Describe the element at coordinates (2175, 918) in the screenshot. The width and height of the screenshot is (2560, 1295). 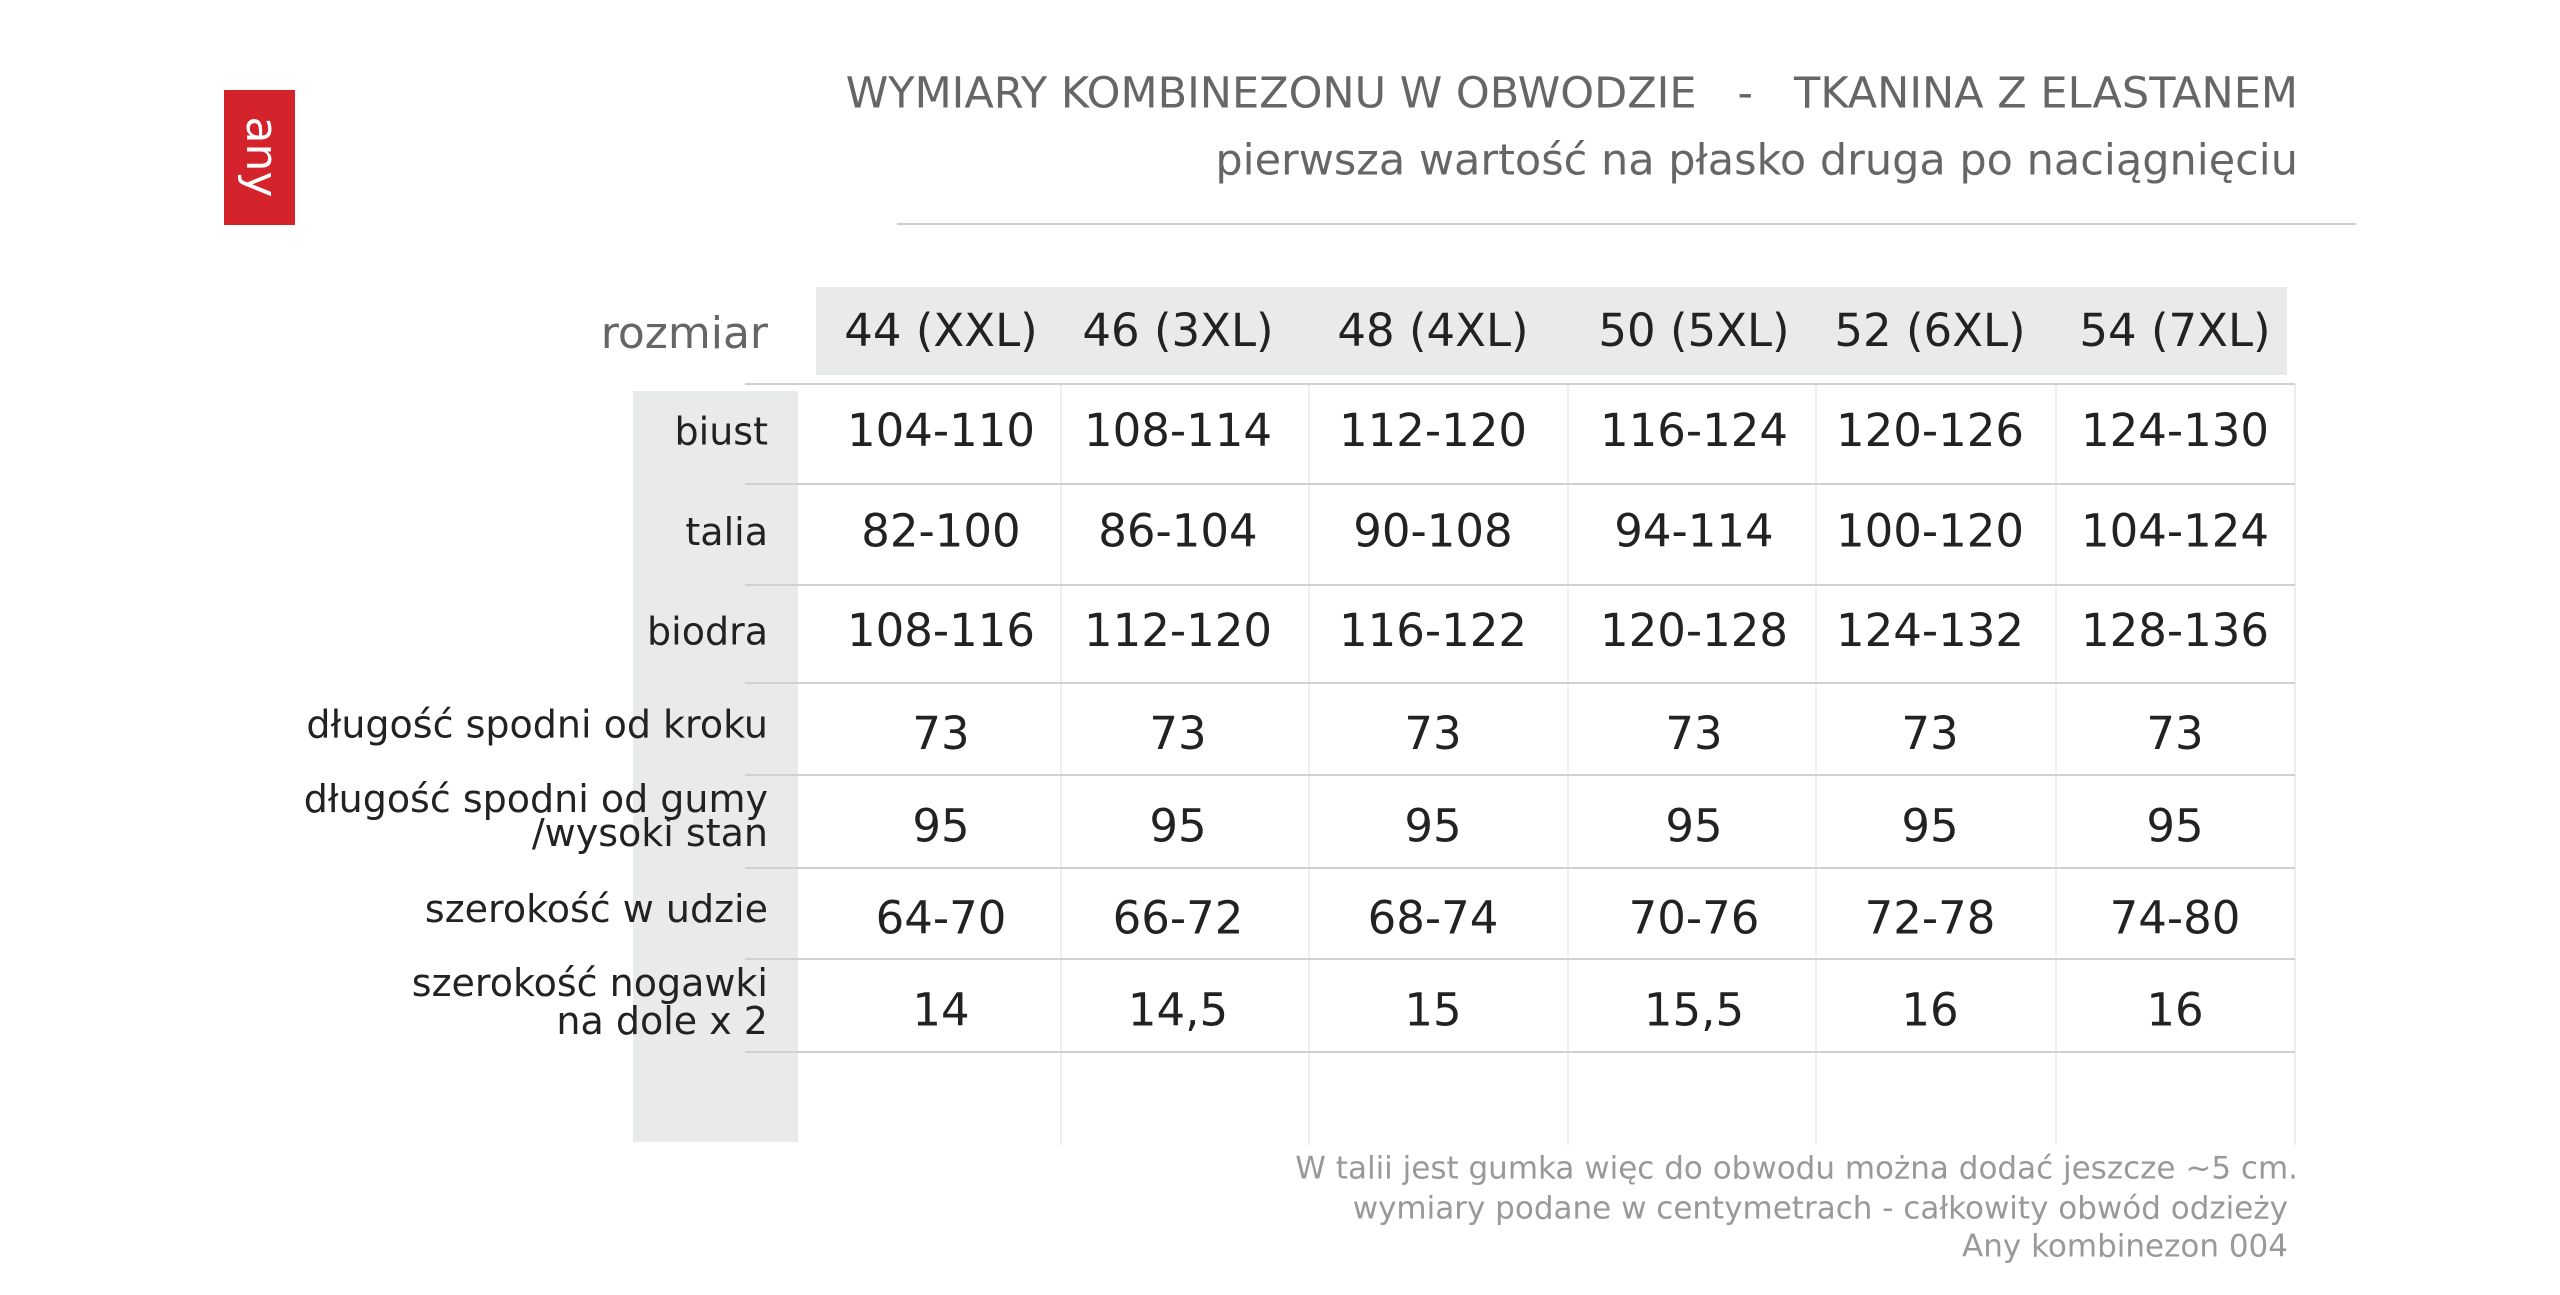
I see `cell-value: 74-80` at that location.